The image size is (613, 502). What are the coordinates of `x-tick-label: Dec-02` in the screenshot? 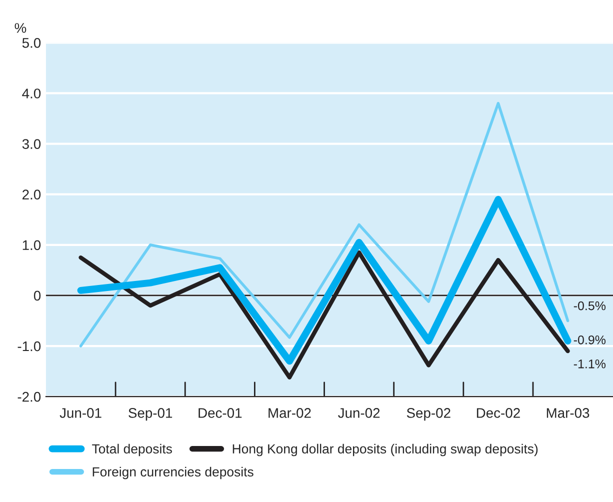 It's located at (498, 413).